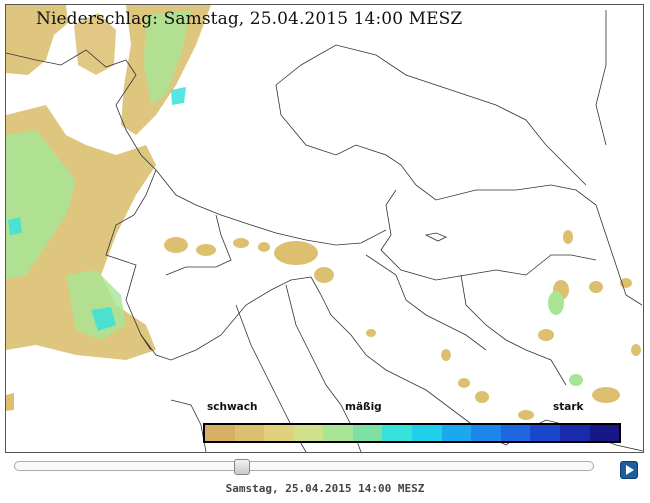 This screenshot has width=650, height=503. What do you see at coordinates (232, 407) in the screenshot?
I see `legend-label-low: schwach` at bounding box center [232, 407].